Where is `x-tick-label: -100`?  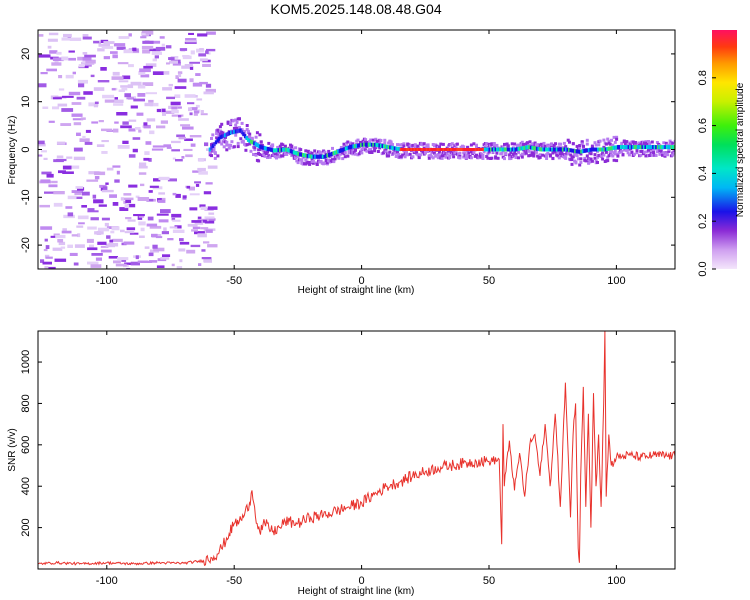
x-tick-label: -100 is located at coordinates (107, 281).